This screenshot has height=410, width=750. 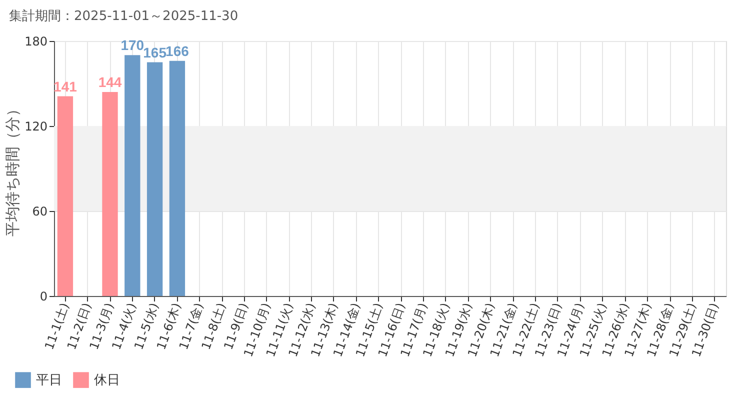 What do you see at coordinates (132, 45) in the screenshot?
I see `data-label: 170` at bounding box center [132, 45].